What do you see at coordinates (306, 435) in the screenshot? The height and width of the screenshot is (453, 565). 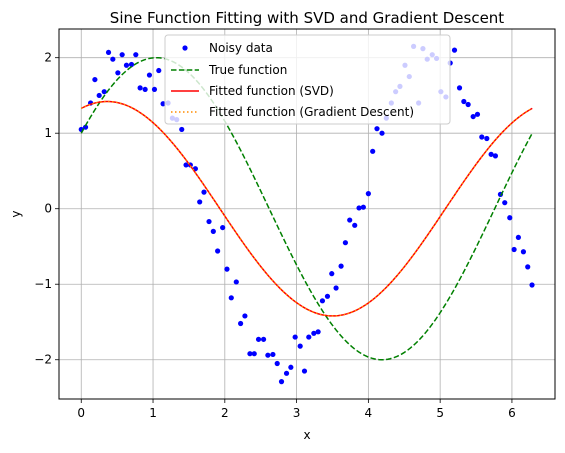 I see `x-axis-label: x` at bounding box center [306, 435].